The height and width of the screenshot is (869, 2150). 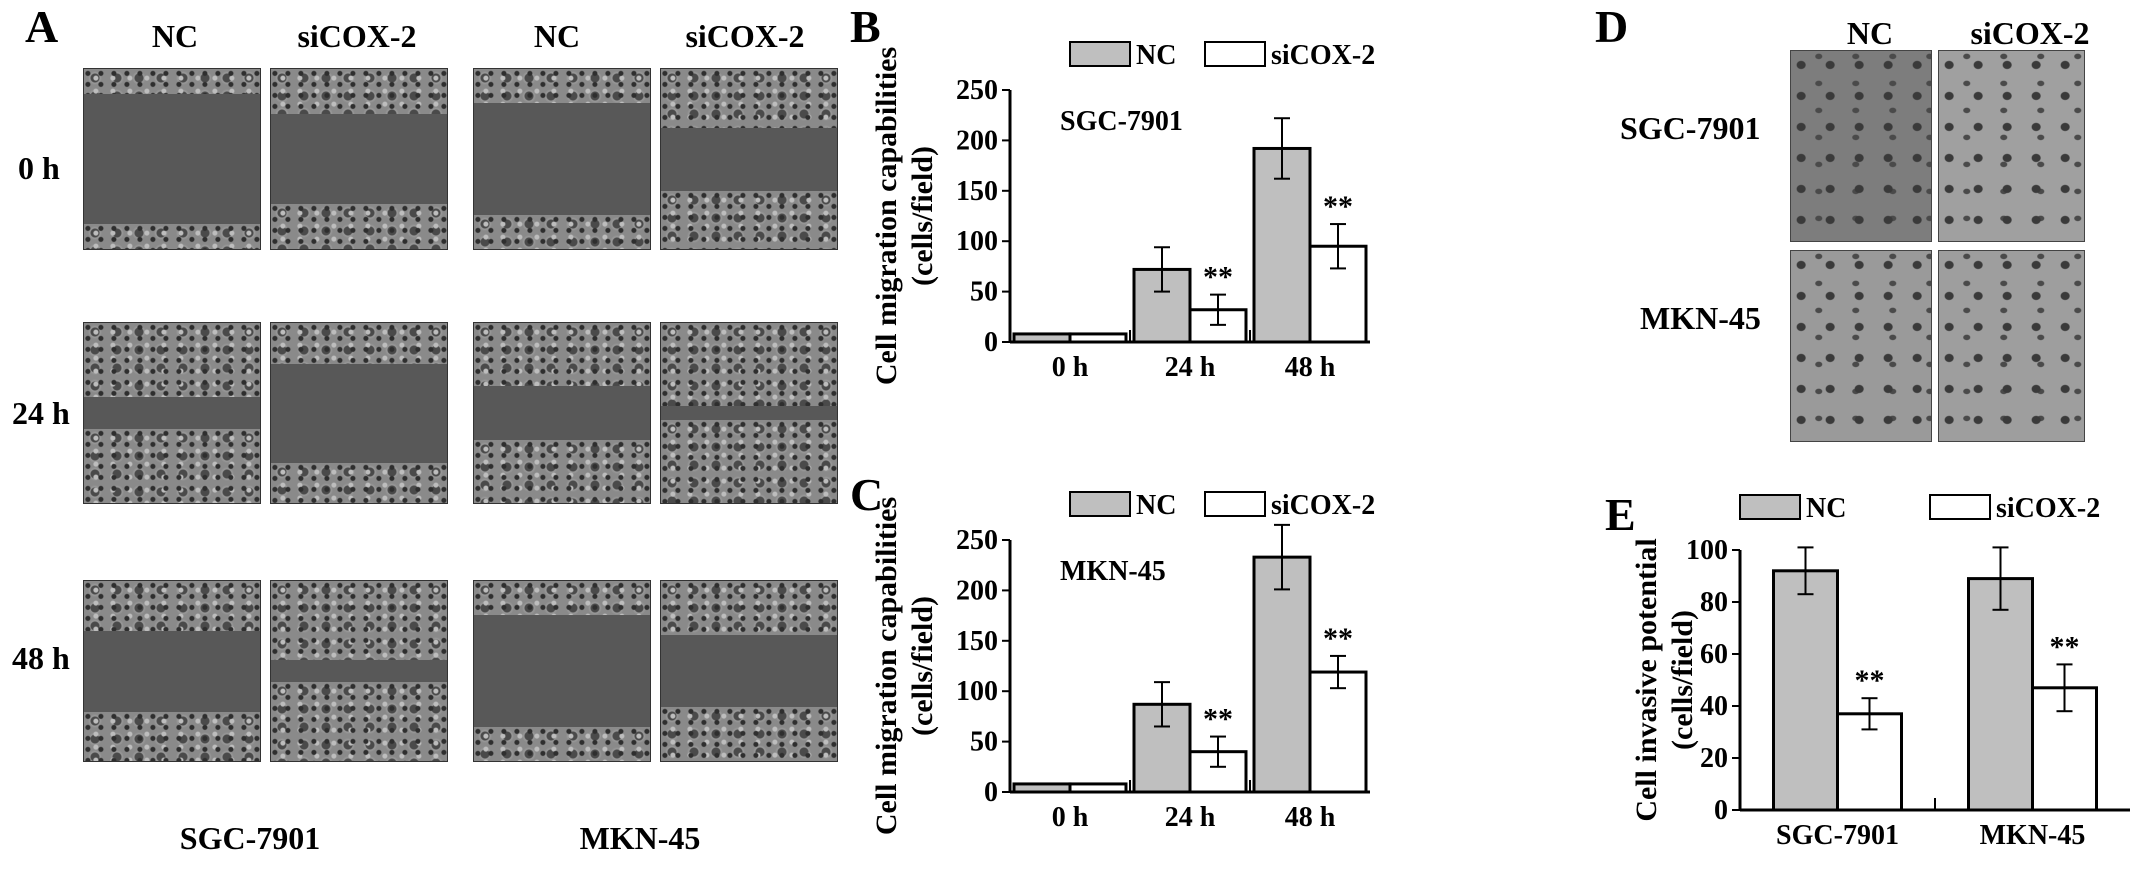 I want to click on scratch-image-r2-c1, so click(x=359, y=671).